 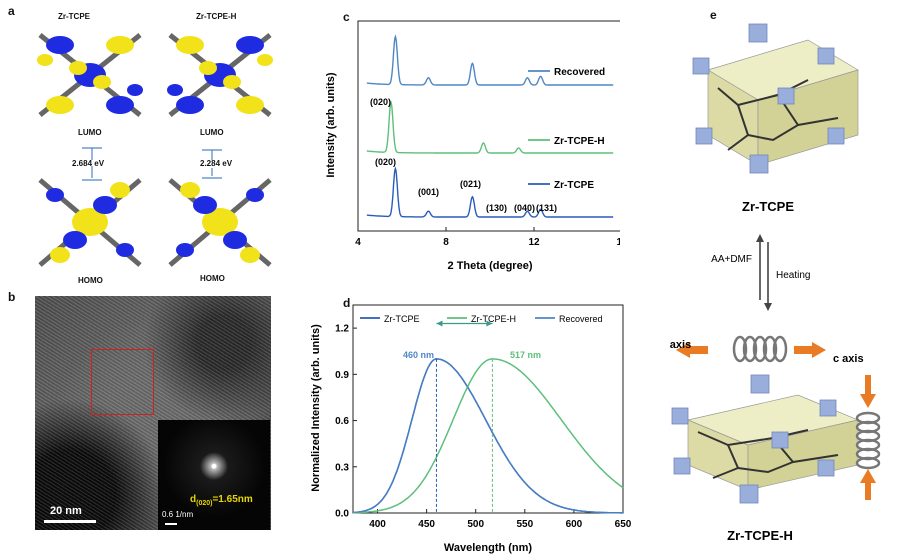 I want to click on scale-bar-line, so click(x=70, y=521).